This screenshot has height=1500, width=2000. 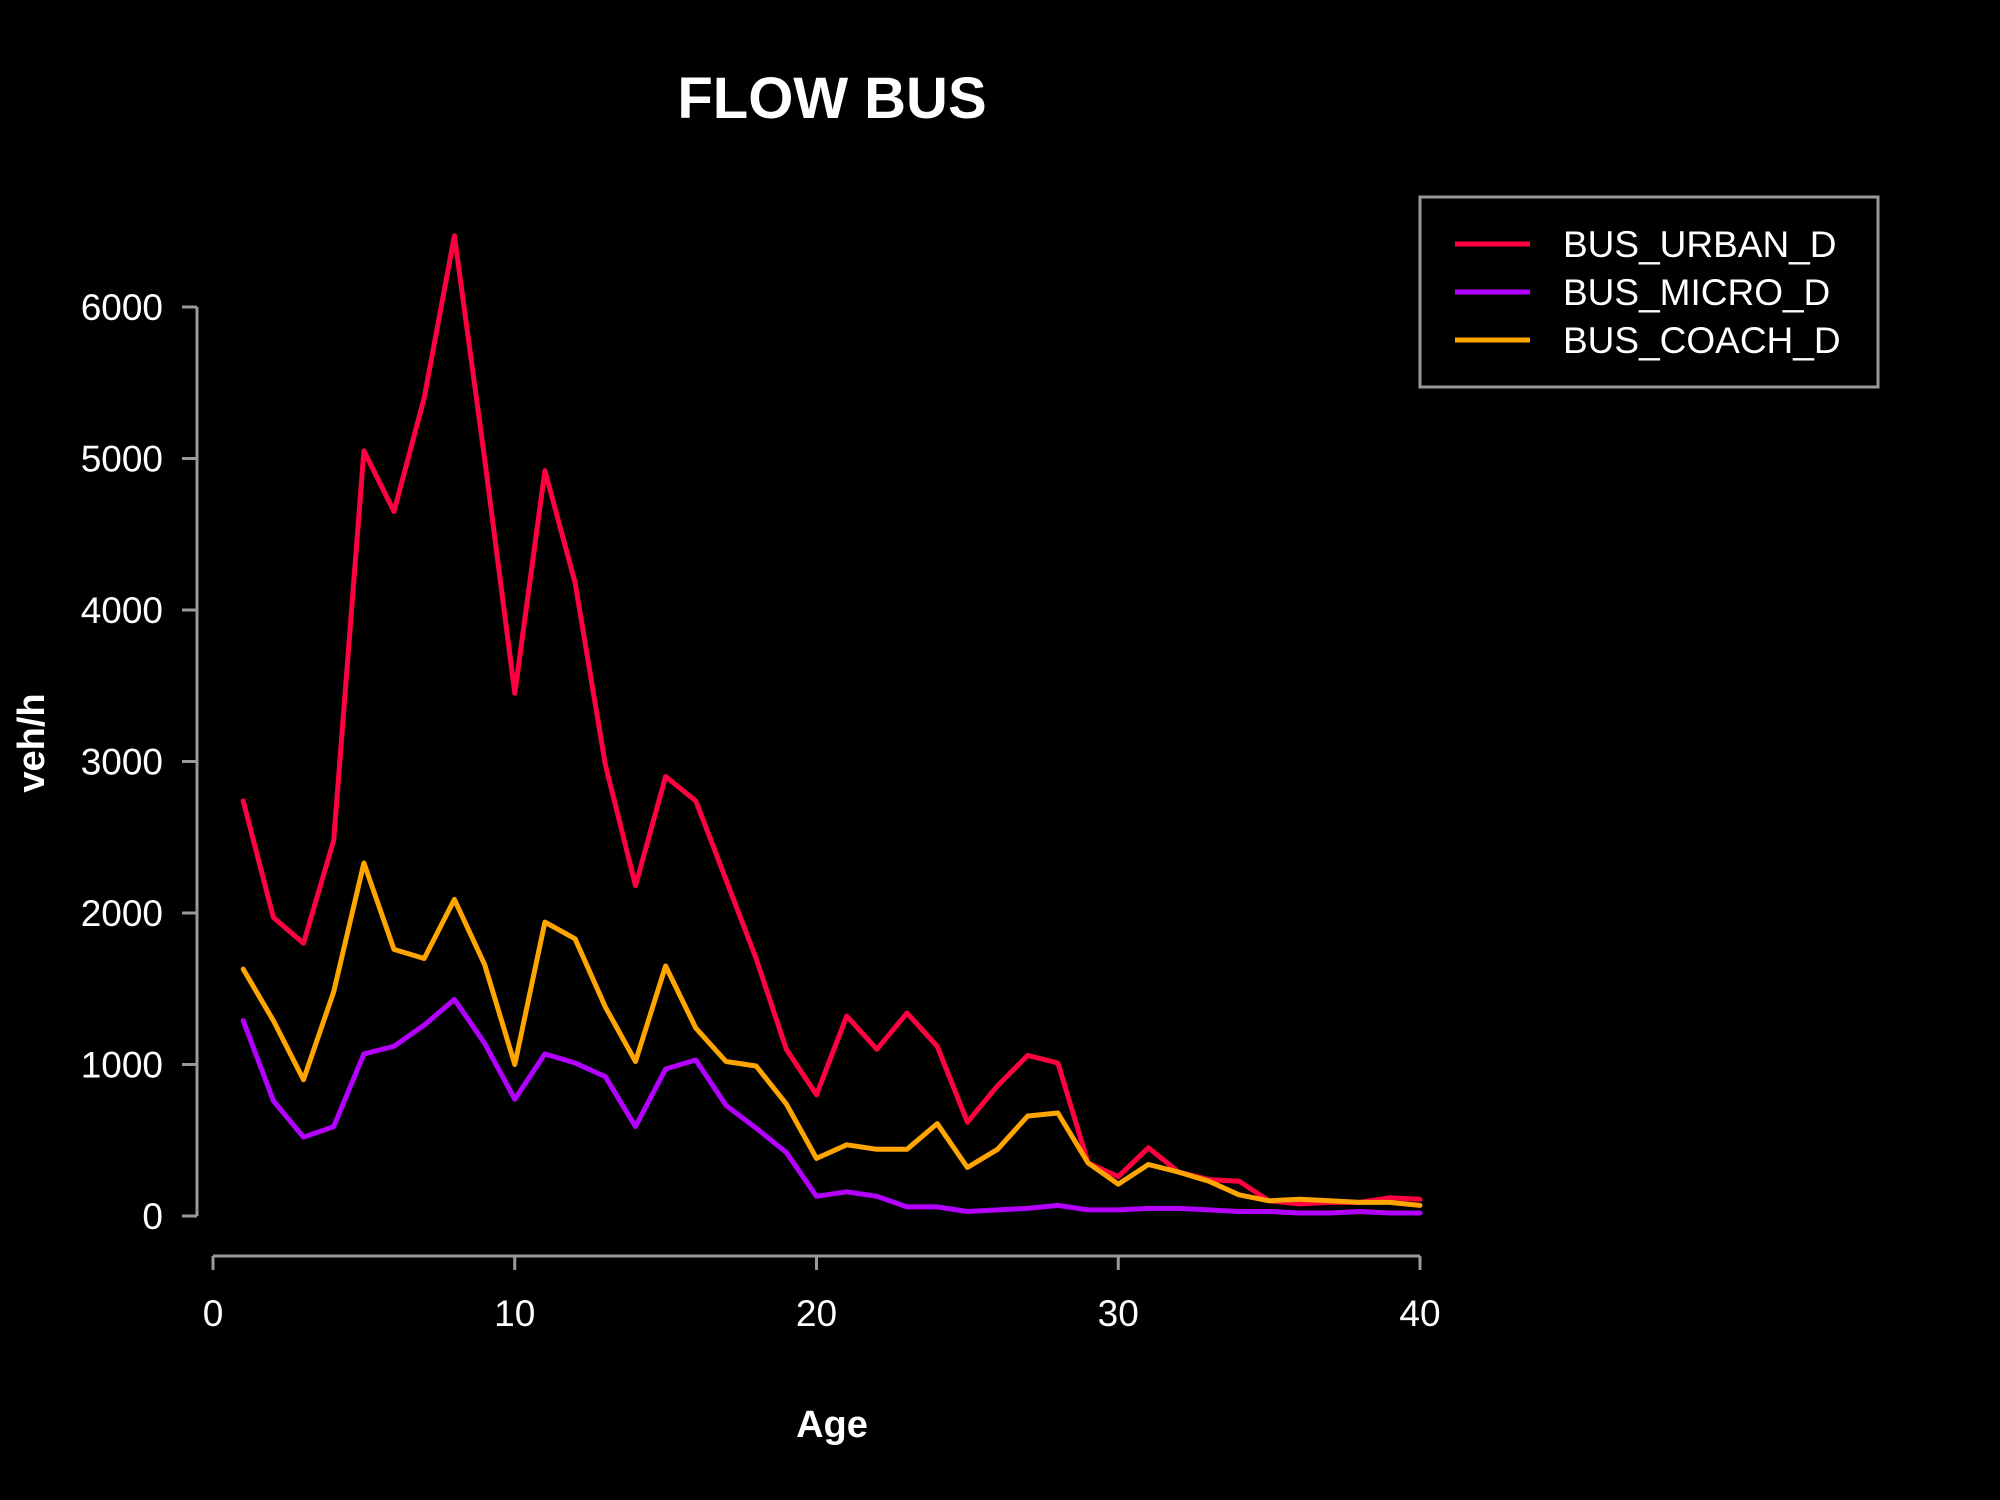 What do you see at coordinates (1118, 1313) in the screenshot?
I see `x-tick-label: 30` at bounding box center [1118, 1313].